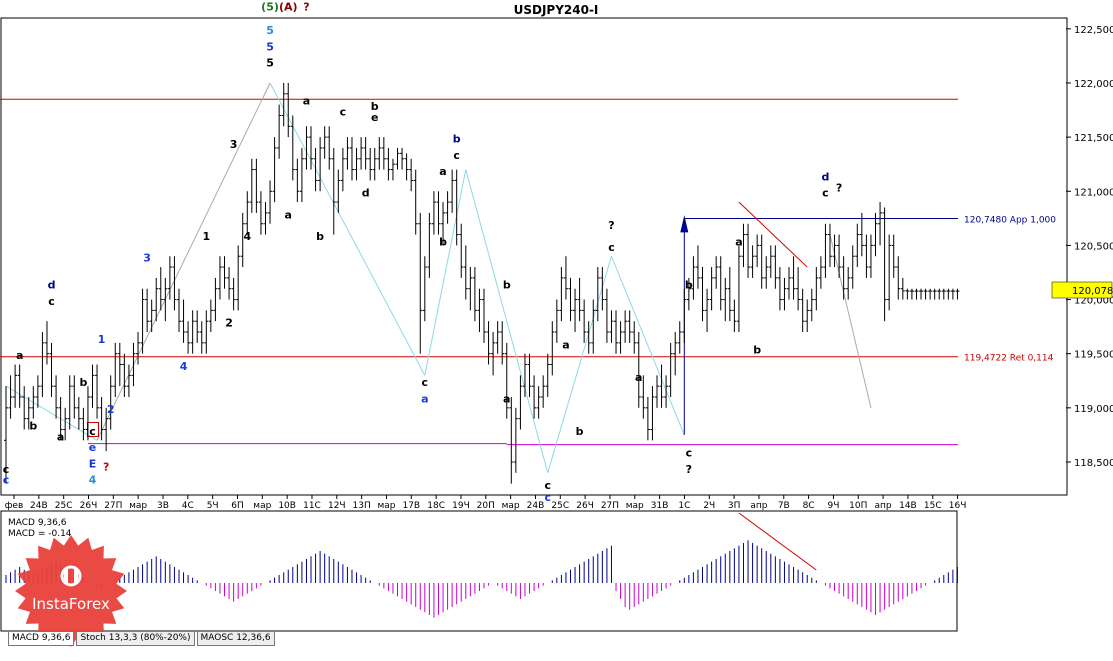 The width and height of the screenshot is (1113, 661). What do you see at coordinates (89, 506) in the screenshot?
I see `time-tick-label: 26Ч` at bounding box center [89, 506].